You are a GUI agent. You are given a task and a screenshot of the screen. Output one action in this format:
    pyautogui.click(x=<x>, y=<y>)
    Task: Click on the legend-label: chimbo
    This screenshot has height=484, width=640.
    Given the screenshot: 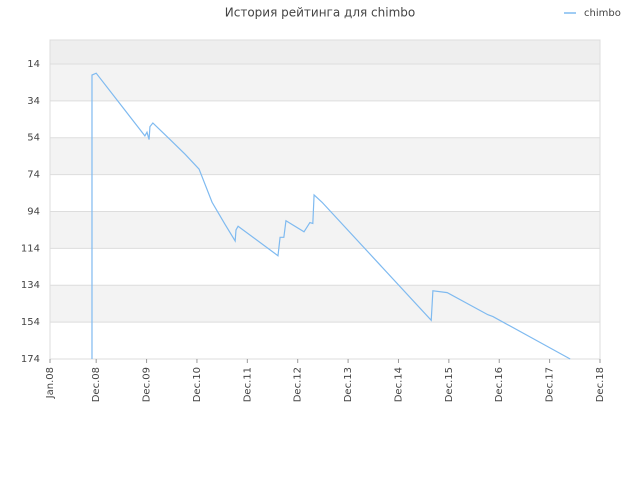 What is the action you would take?
    pyautogui.click(x=602, y=13)
    